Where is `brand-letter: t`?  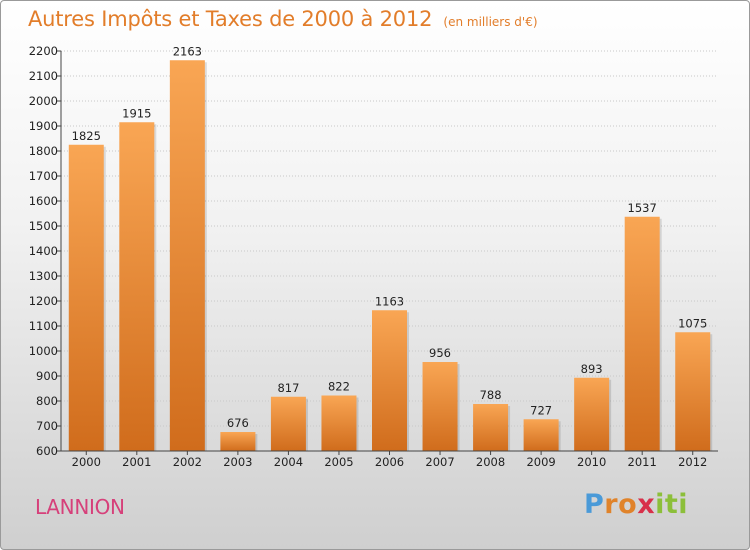 brand-letter: t is located at coordinates (671, 504).